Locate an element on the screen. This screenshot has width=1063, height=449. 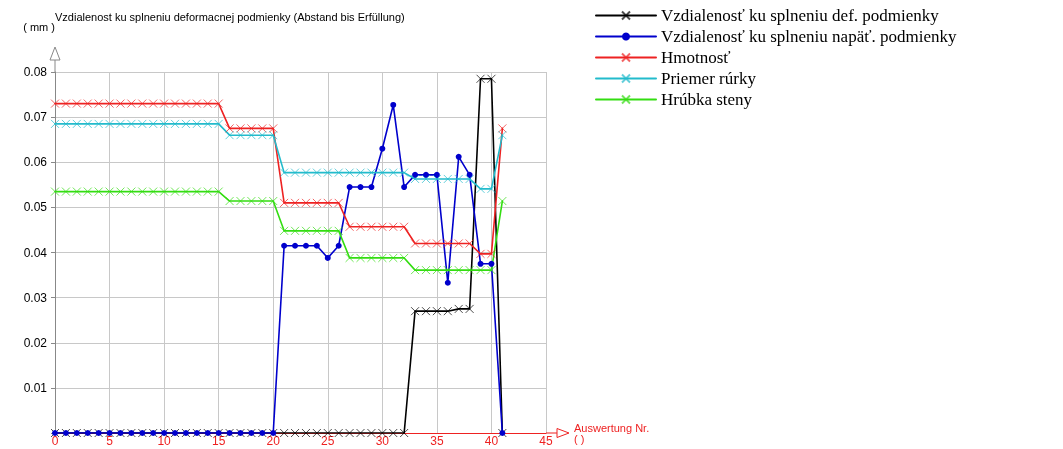
y-tick-label: 0.01 is located at coordinates (35, 387).